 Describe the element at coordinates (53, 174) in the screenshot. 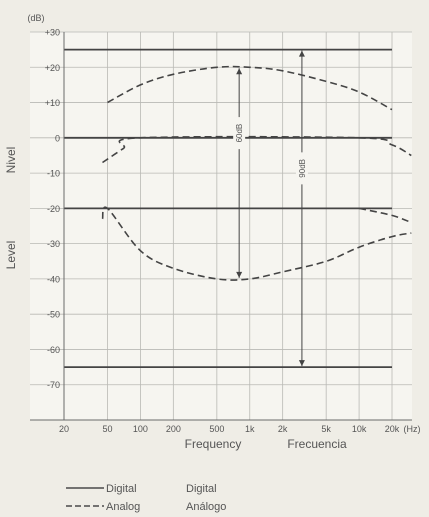

I see `y-tick-label: -10` at that location.